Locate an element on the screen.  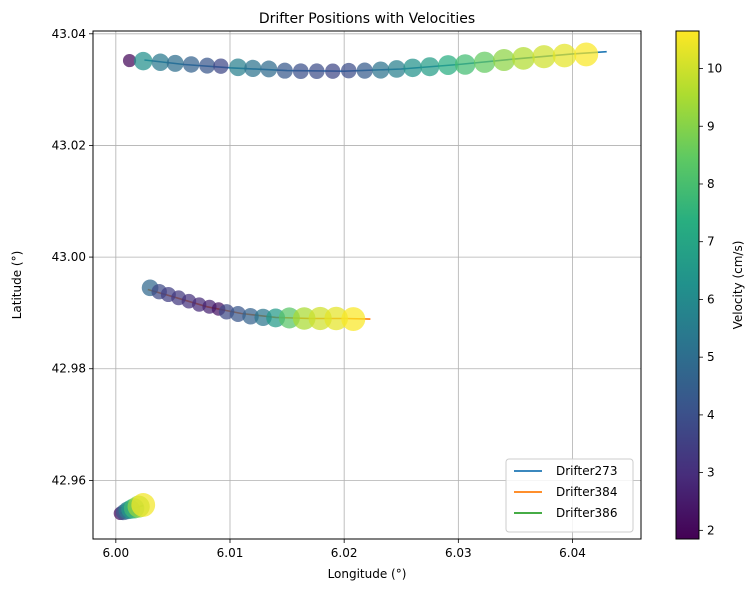
x-tick-label: 6.03 is located at coordinates (458, 553).